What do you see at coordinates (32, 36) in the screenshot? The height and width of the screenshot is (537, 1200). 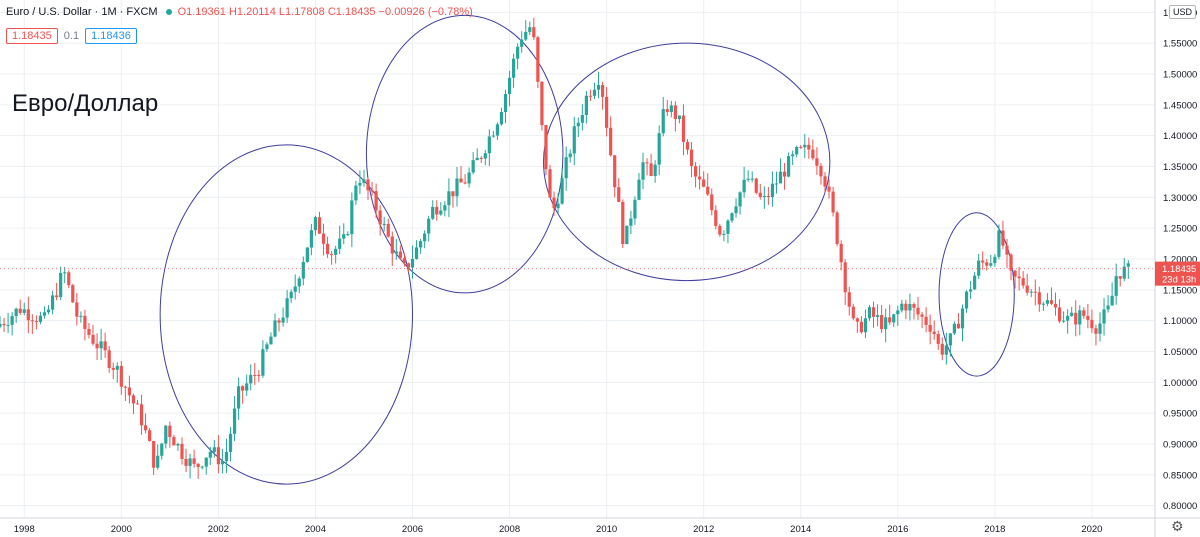 I see `sell-price-button: 1.18435` at bounding box center [32, 36].